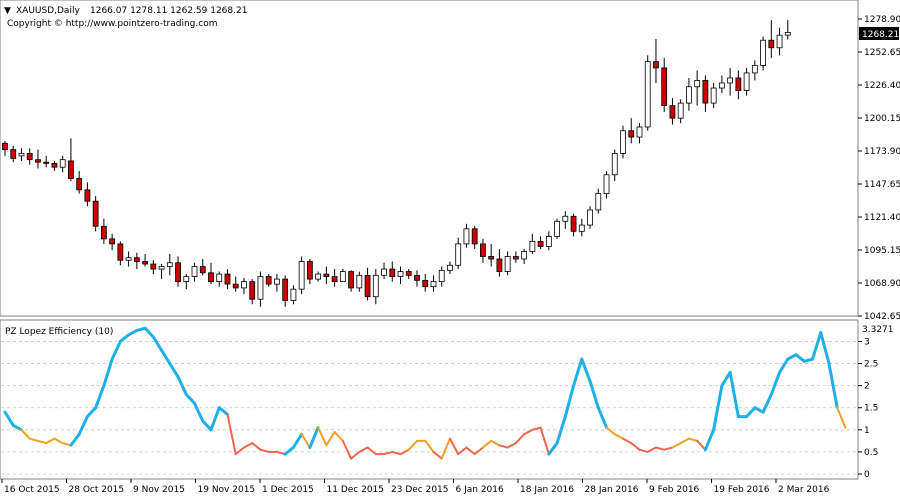  Describe the element at coordinates (32, 490) in the screenshot. I see `time-tick-label: 16 Oct 2015` at that location.